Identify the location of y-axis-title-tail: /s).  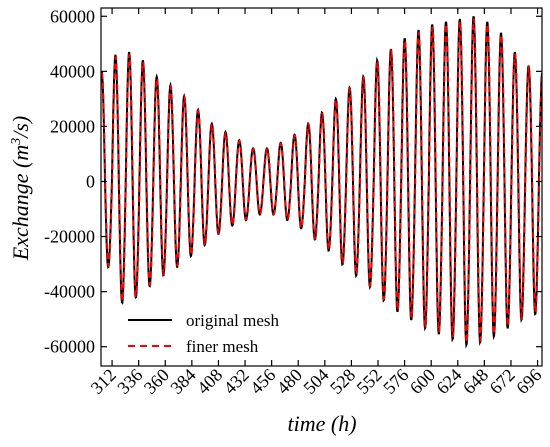
(20, 128).